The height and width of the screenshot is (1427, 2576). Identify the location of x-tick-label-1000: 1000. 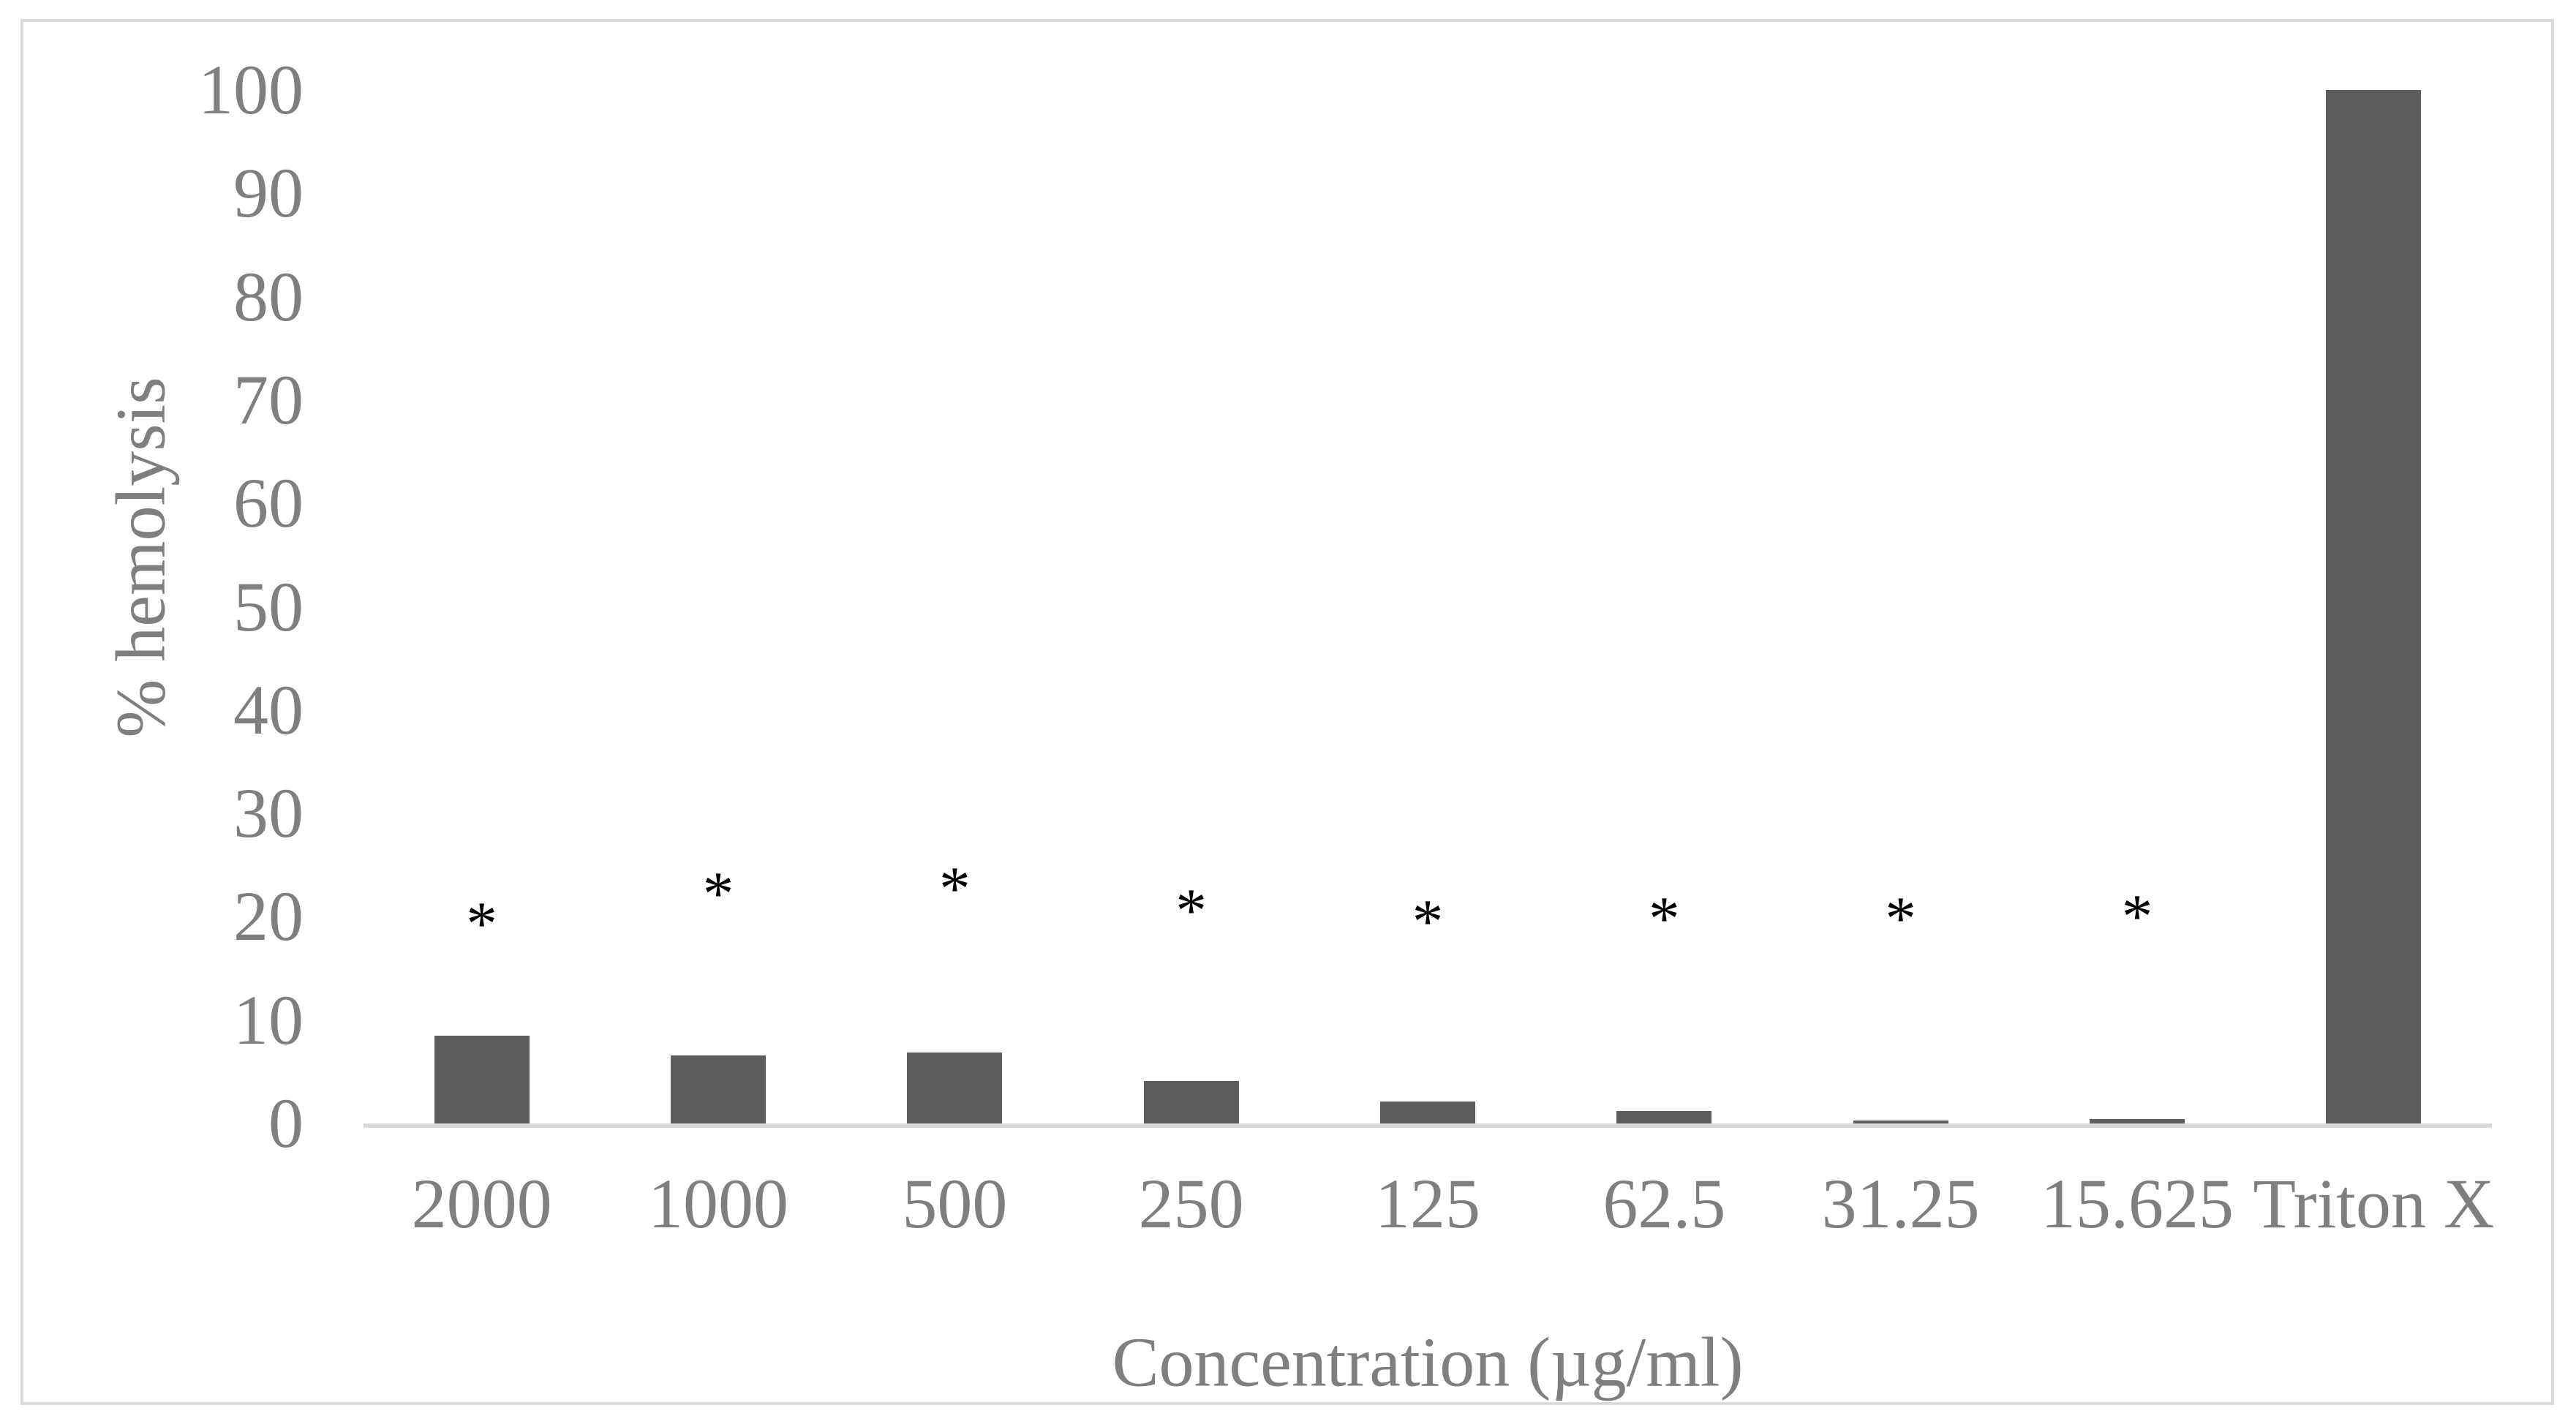
(718, 1203).